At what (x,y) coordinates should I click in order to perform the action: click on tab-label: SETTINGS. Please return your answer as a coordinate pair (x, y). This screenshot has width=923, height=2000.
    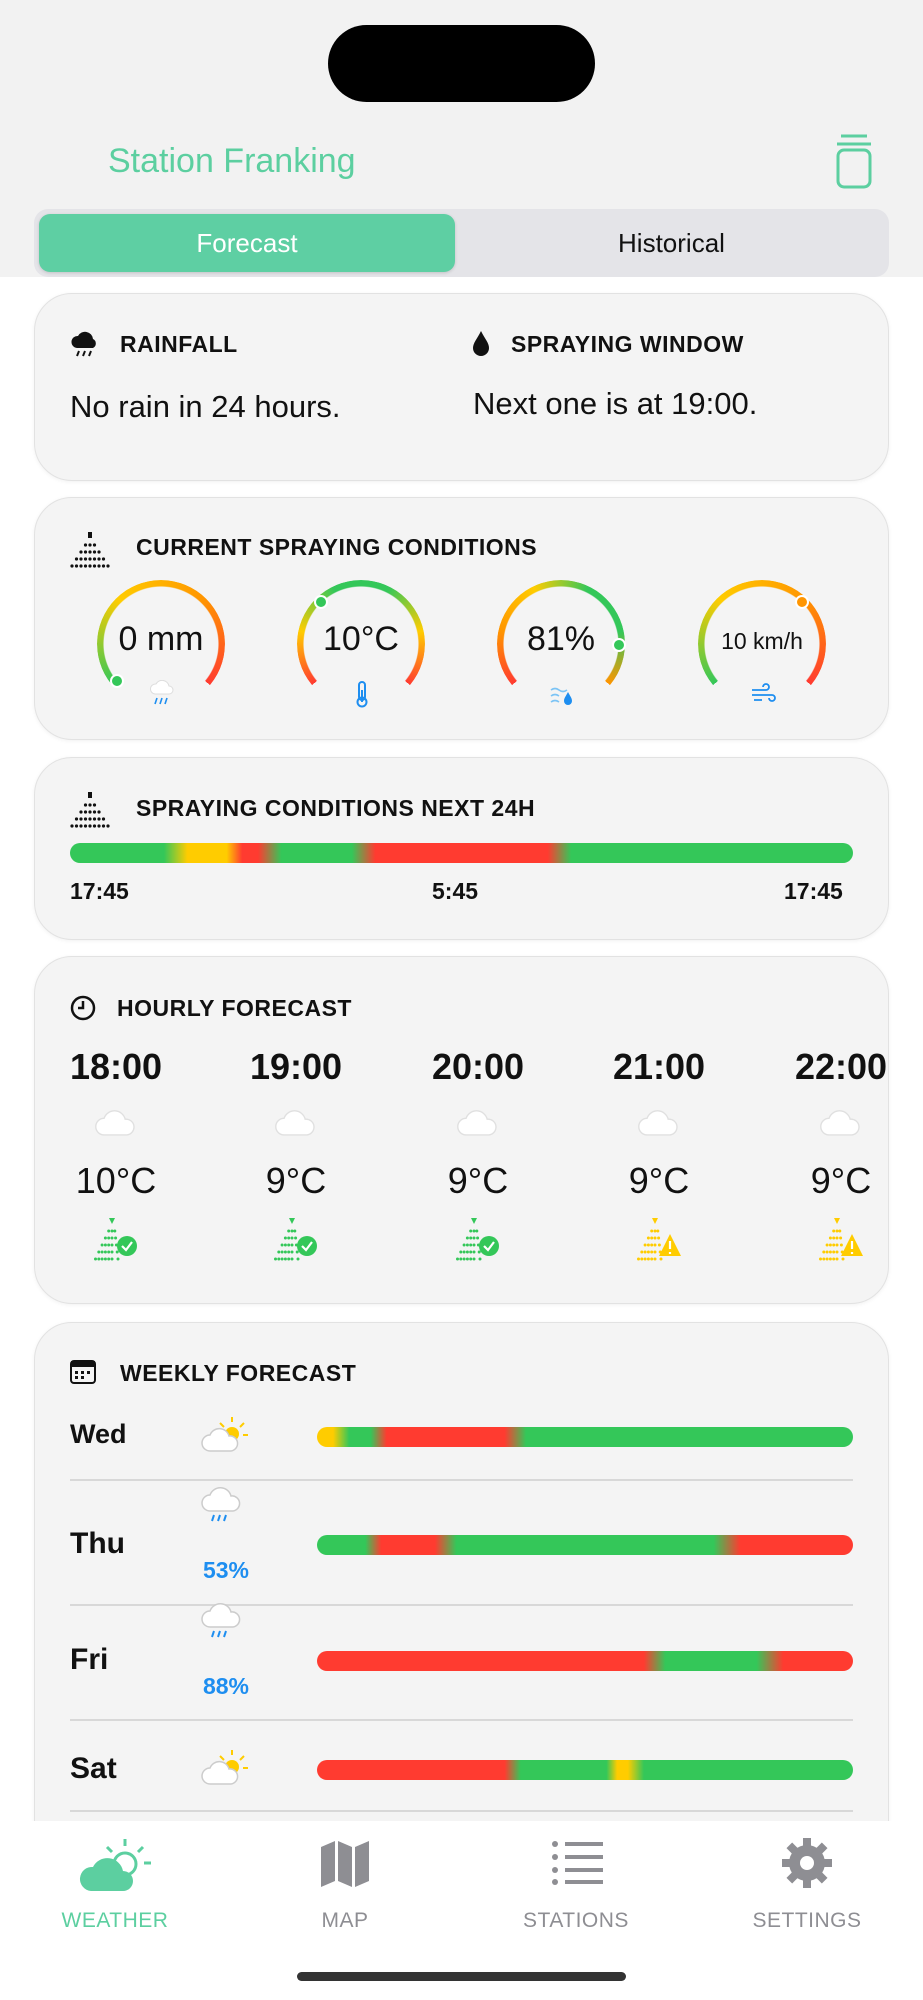
    Looking at the image, I should click on (807, 1920).